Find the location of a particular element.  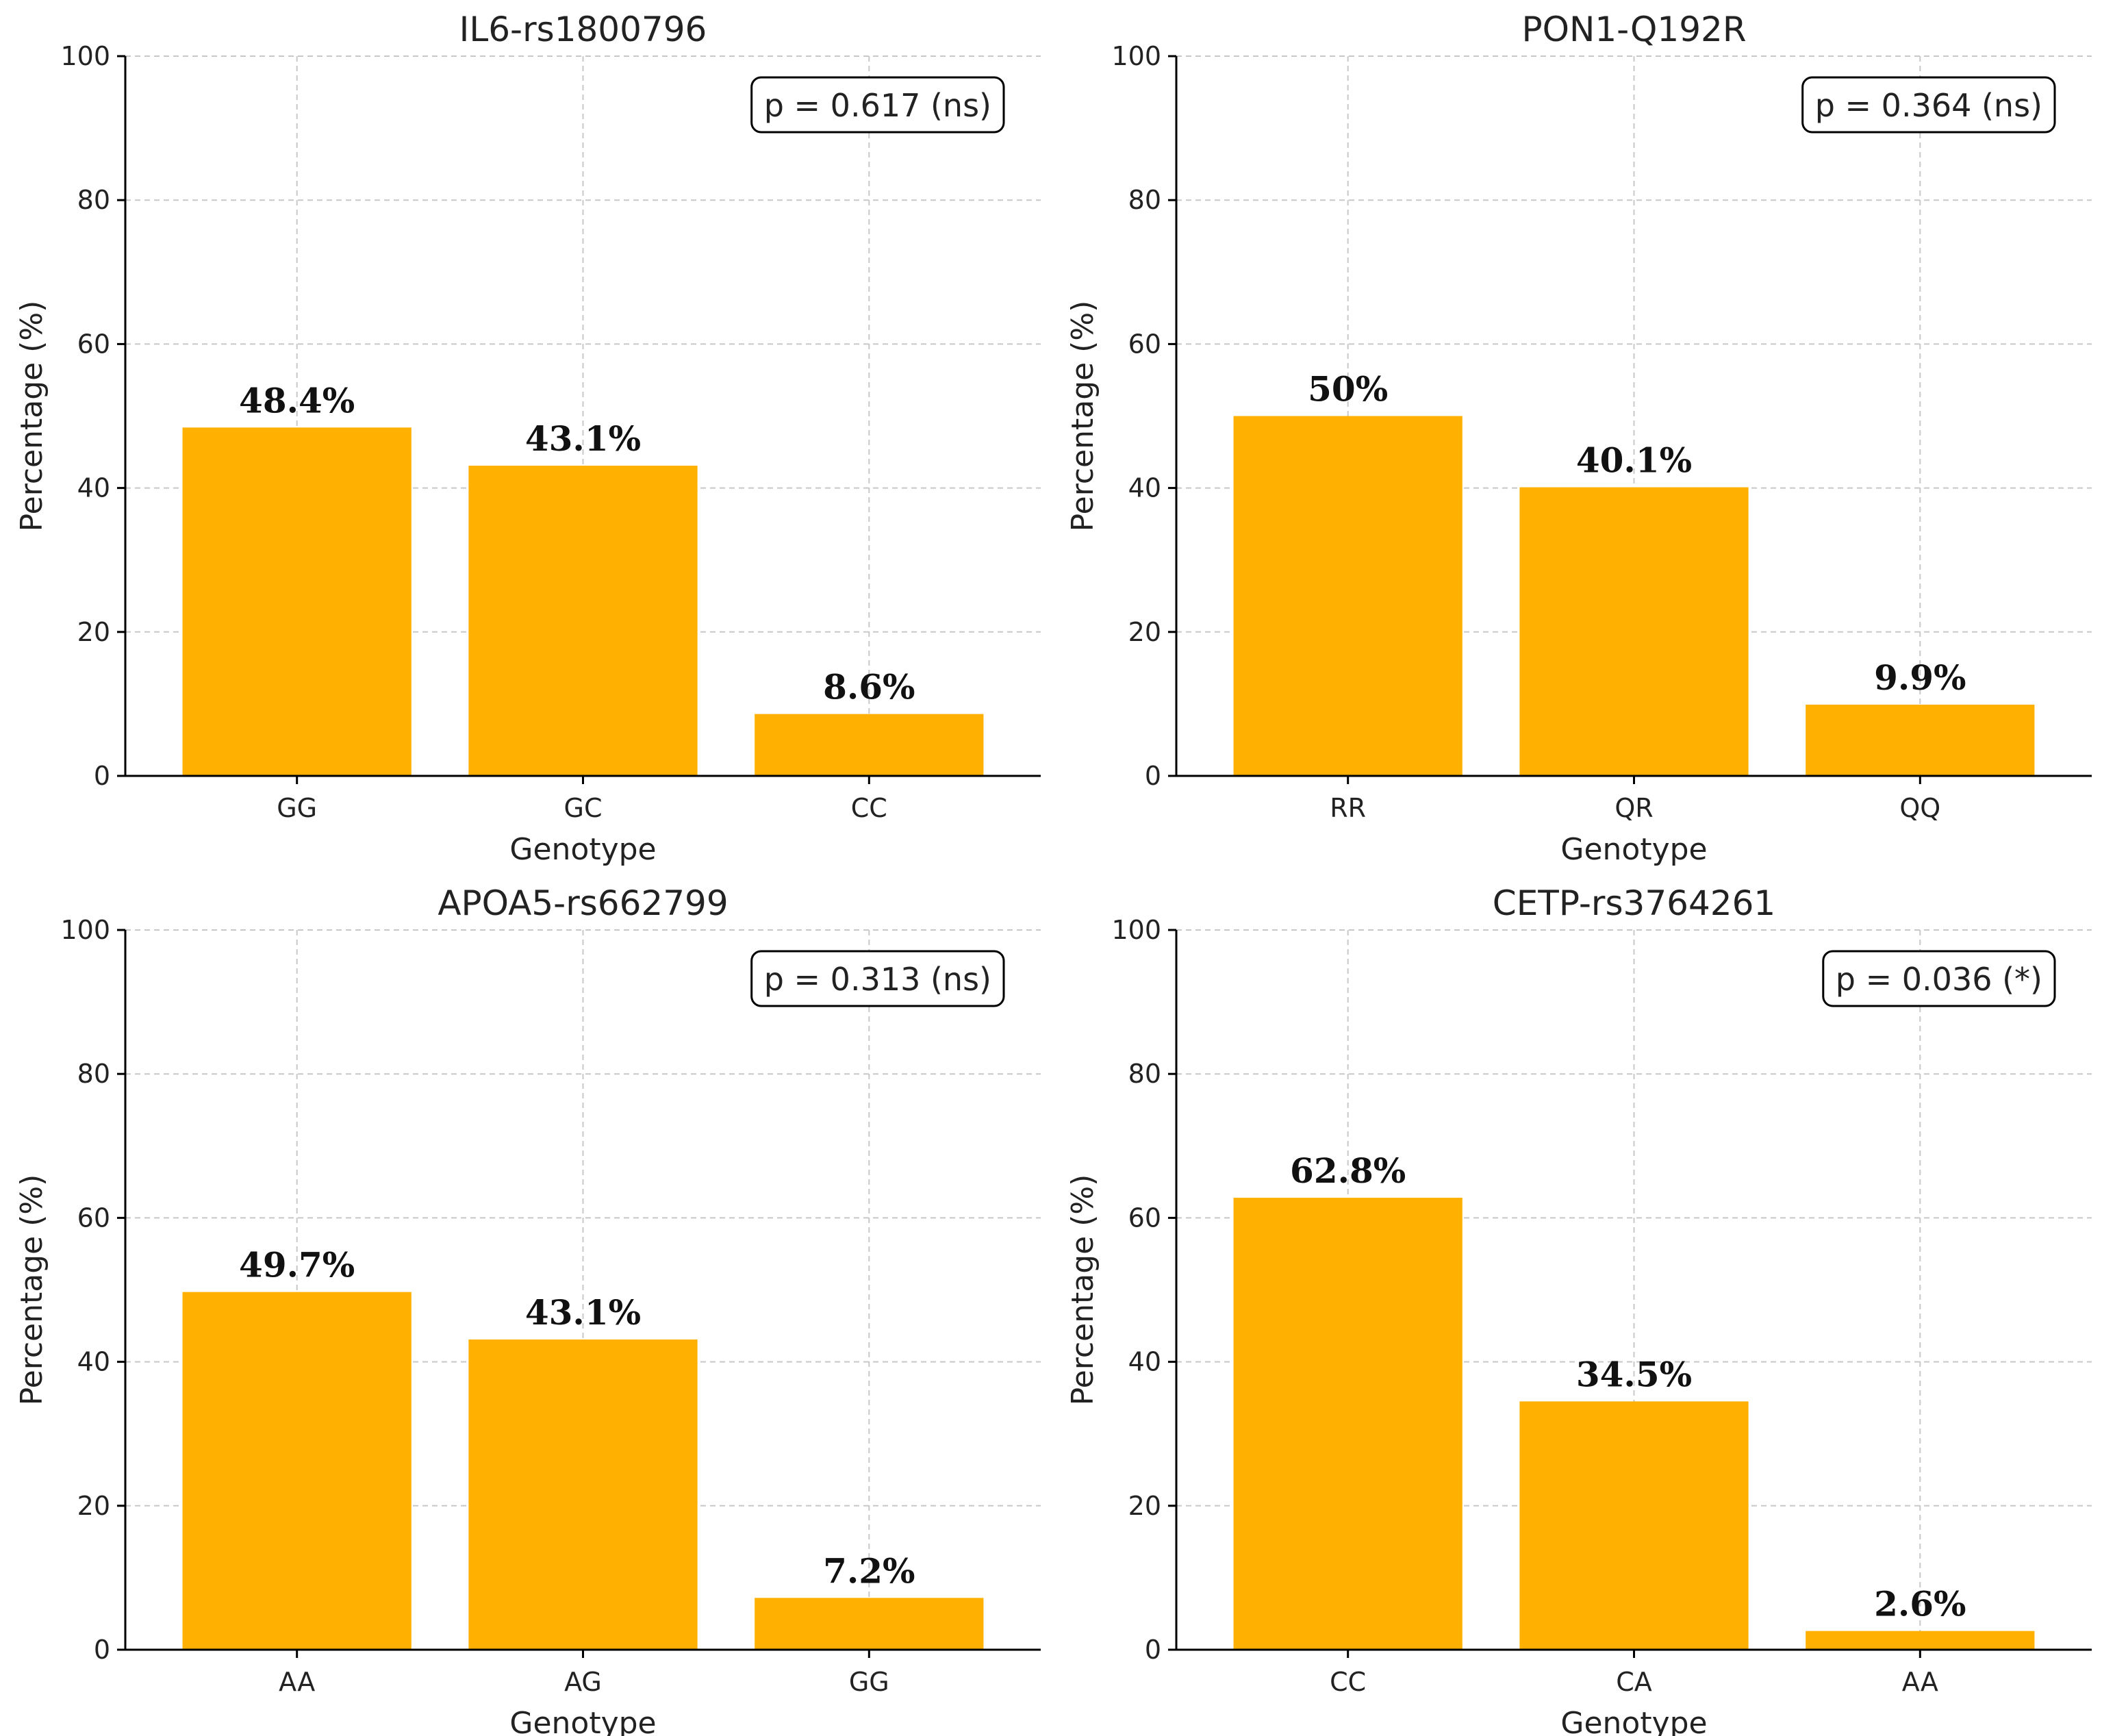

data-label: 2.6% is located at coordinates (1920, 1604).